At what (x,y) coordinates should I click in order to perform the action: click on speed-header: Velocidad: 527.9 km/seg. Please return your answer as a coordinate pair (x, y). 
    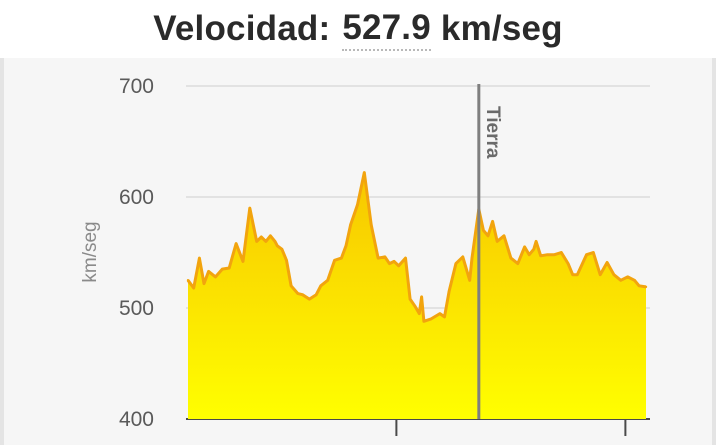
    Looking at the image, I should click on (358, 29).